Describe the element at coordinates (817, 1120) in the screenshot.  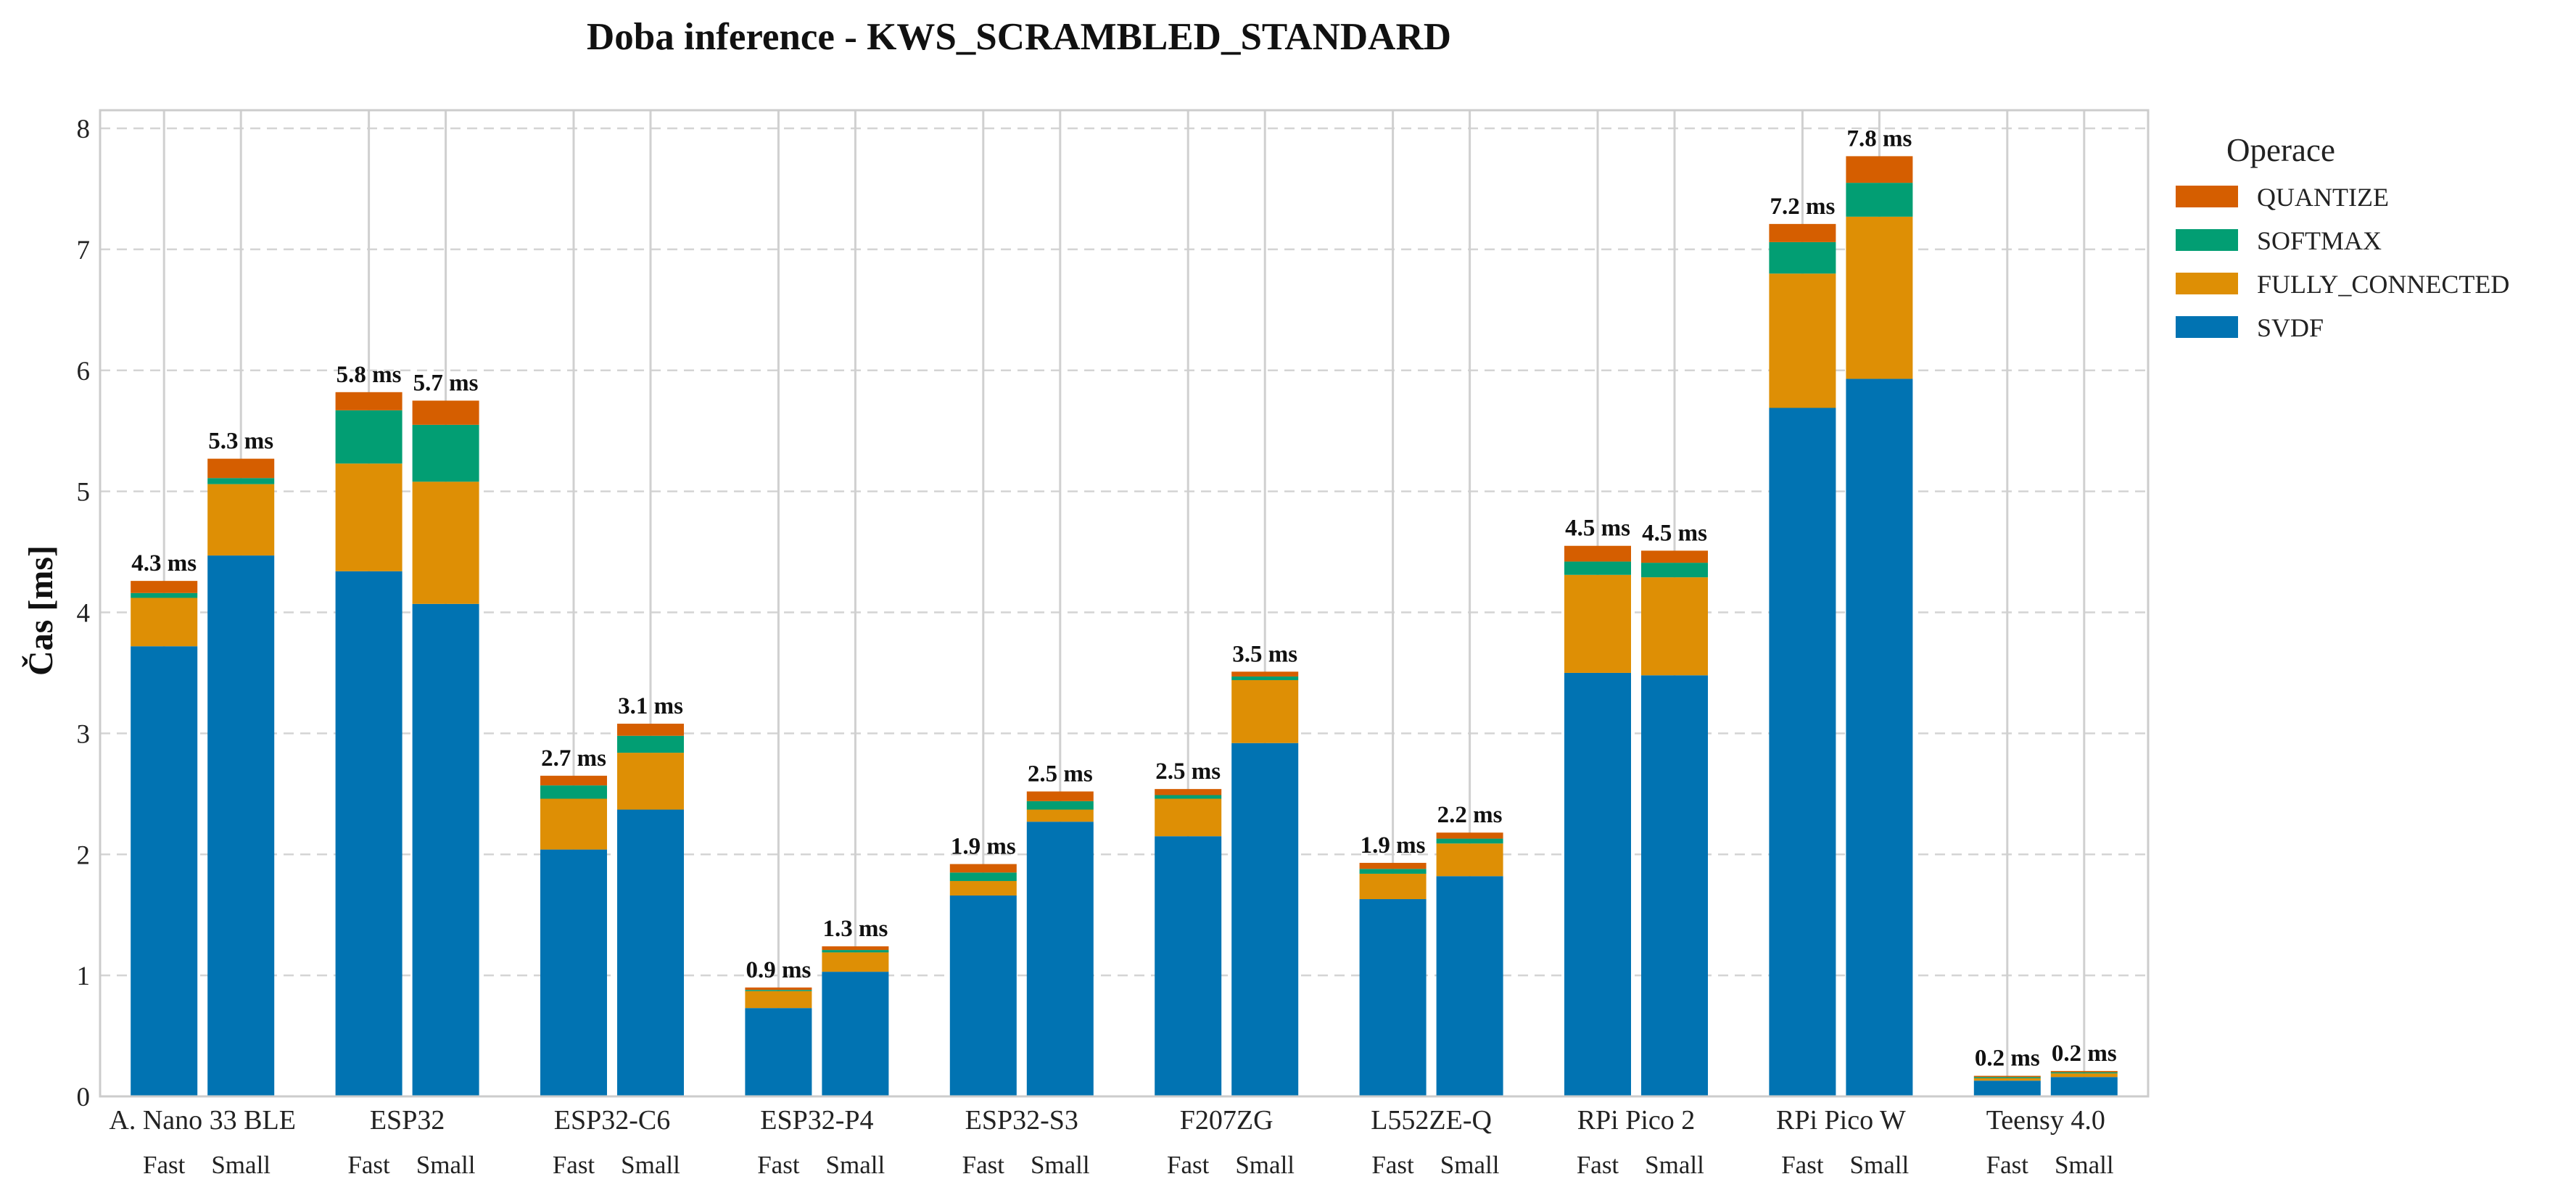
I see `x-group-label: ESP32-P4` at that location.